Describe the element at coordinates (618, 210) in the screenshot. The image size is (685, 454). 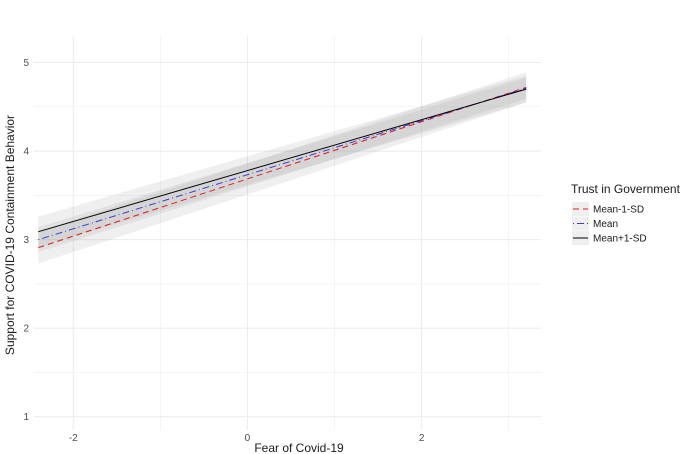
I see `legend-label: Mean-1-SD` at that location.